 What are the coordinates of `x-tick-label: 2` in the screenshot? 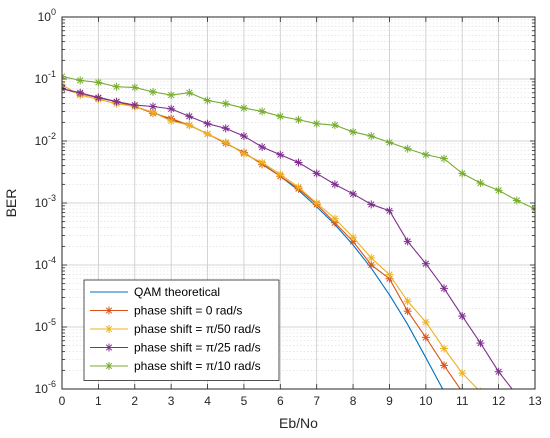 It's located at (134, 401).